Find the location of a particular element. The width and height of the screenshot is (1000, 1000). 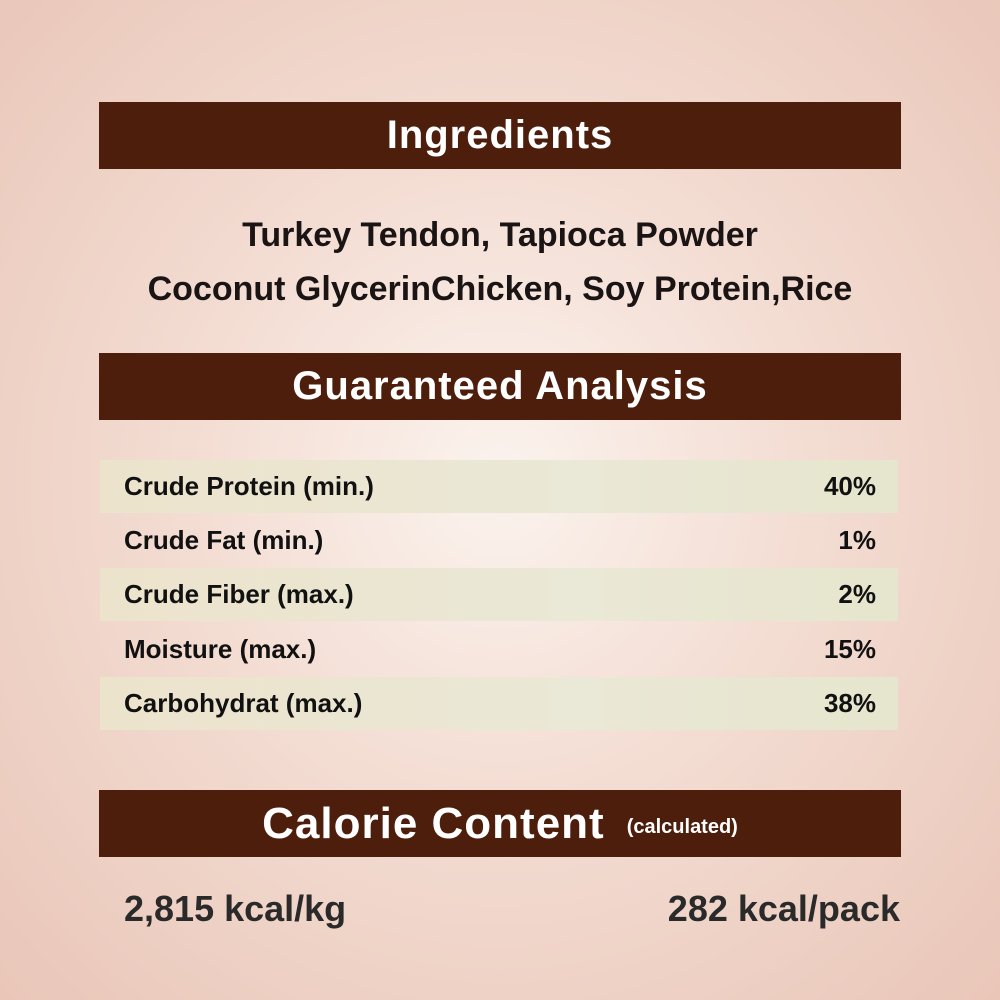

analysis-row: Crude Fiber (max.) 2% is located at coordinates (499, 594).